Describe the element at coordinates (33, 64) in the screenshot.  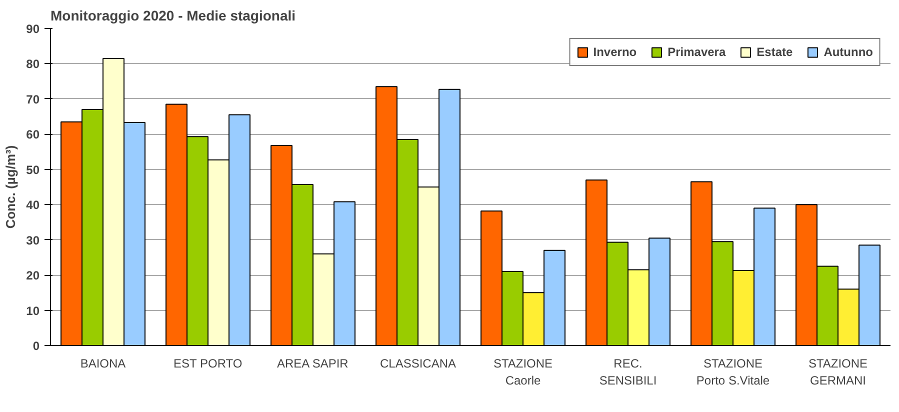
I see `y-tick-label: 80` at that location.